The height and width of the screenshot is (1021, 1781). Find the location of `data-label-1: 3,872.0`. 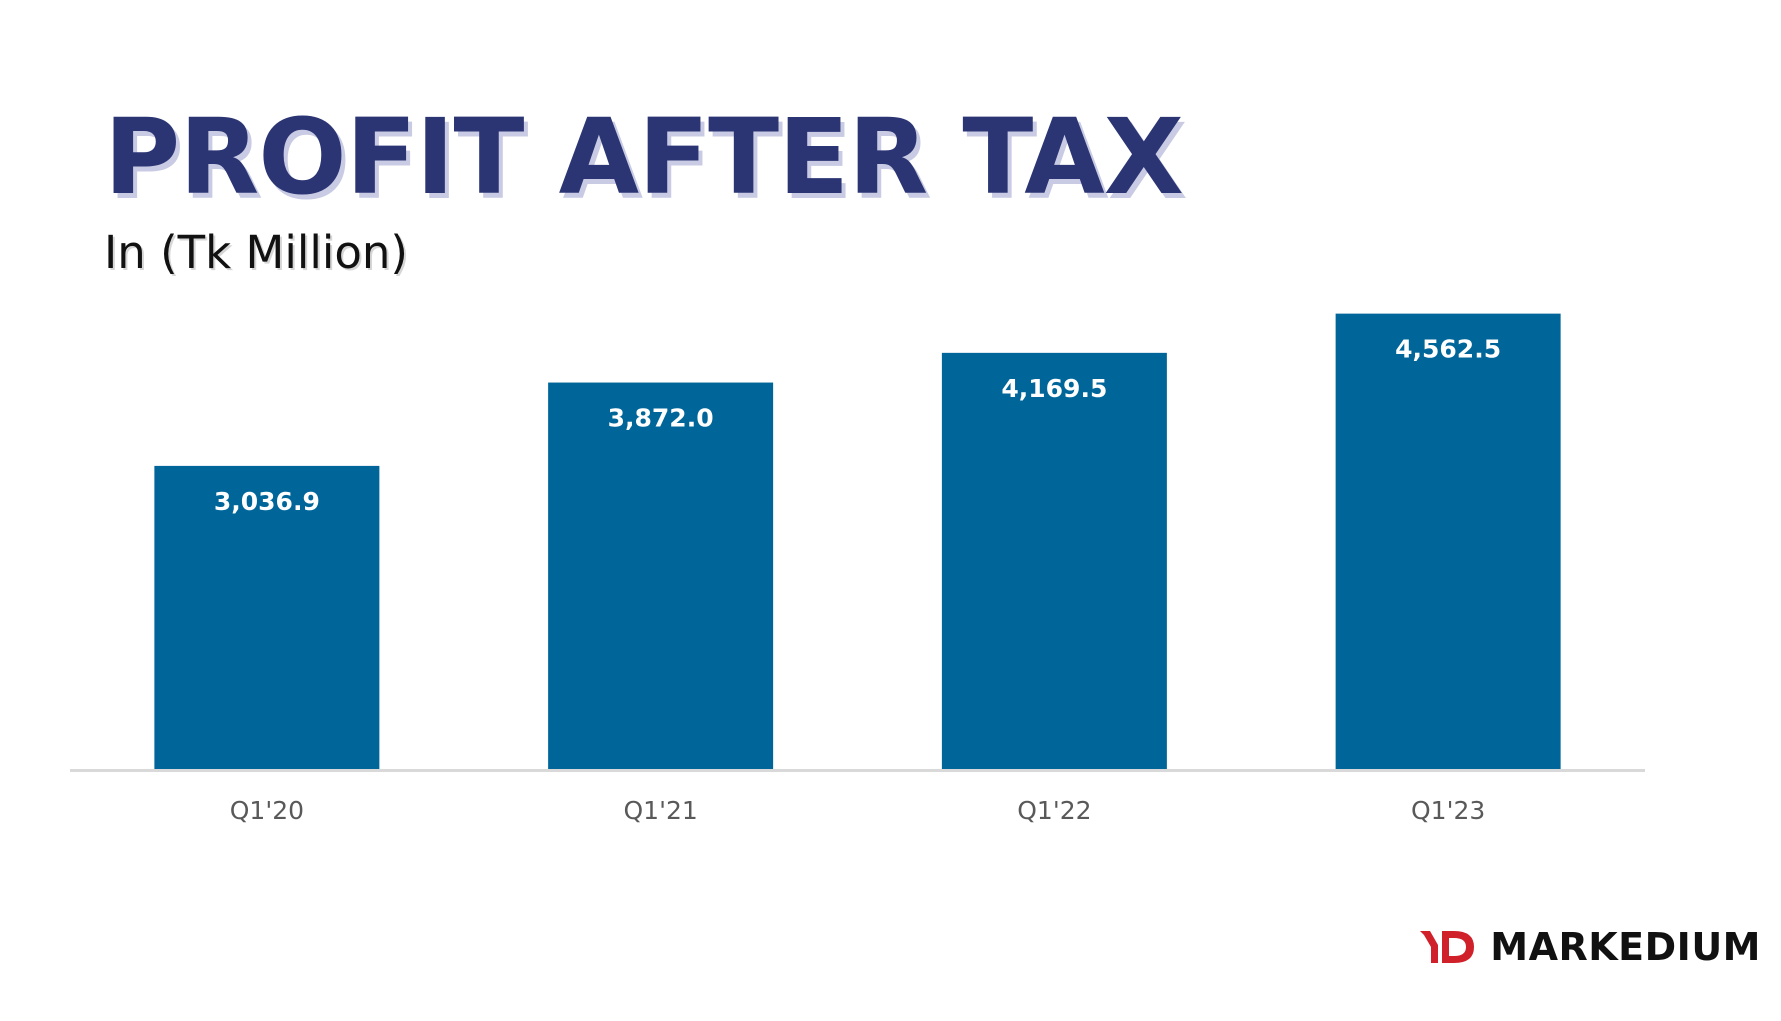

data-label-1: 3,872.0 is located at coordinates (661, 418).